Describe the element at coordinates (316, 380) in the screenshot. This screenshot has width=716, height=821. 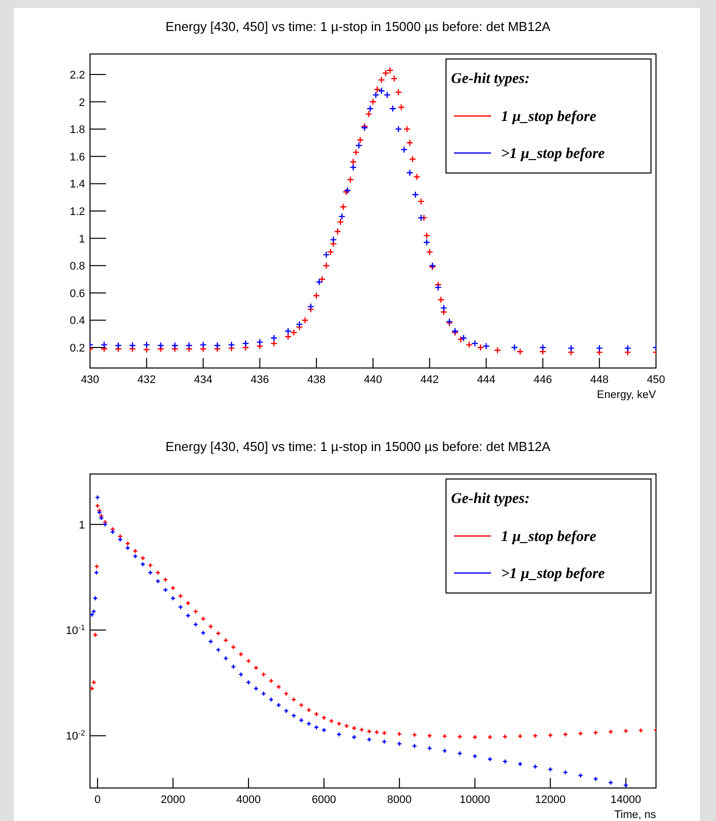
I see `x-tick-label: 438` at that location.